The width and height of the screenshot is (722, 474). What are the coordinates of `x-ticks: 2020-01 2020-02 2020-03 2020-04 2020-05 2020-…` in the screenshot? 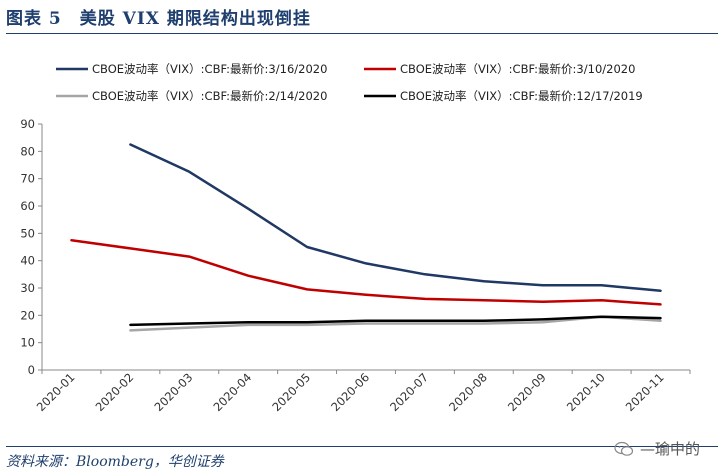 It's located at (362, 392).